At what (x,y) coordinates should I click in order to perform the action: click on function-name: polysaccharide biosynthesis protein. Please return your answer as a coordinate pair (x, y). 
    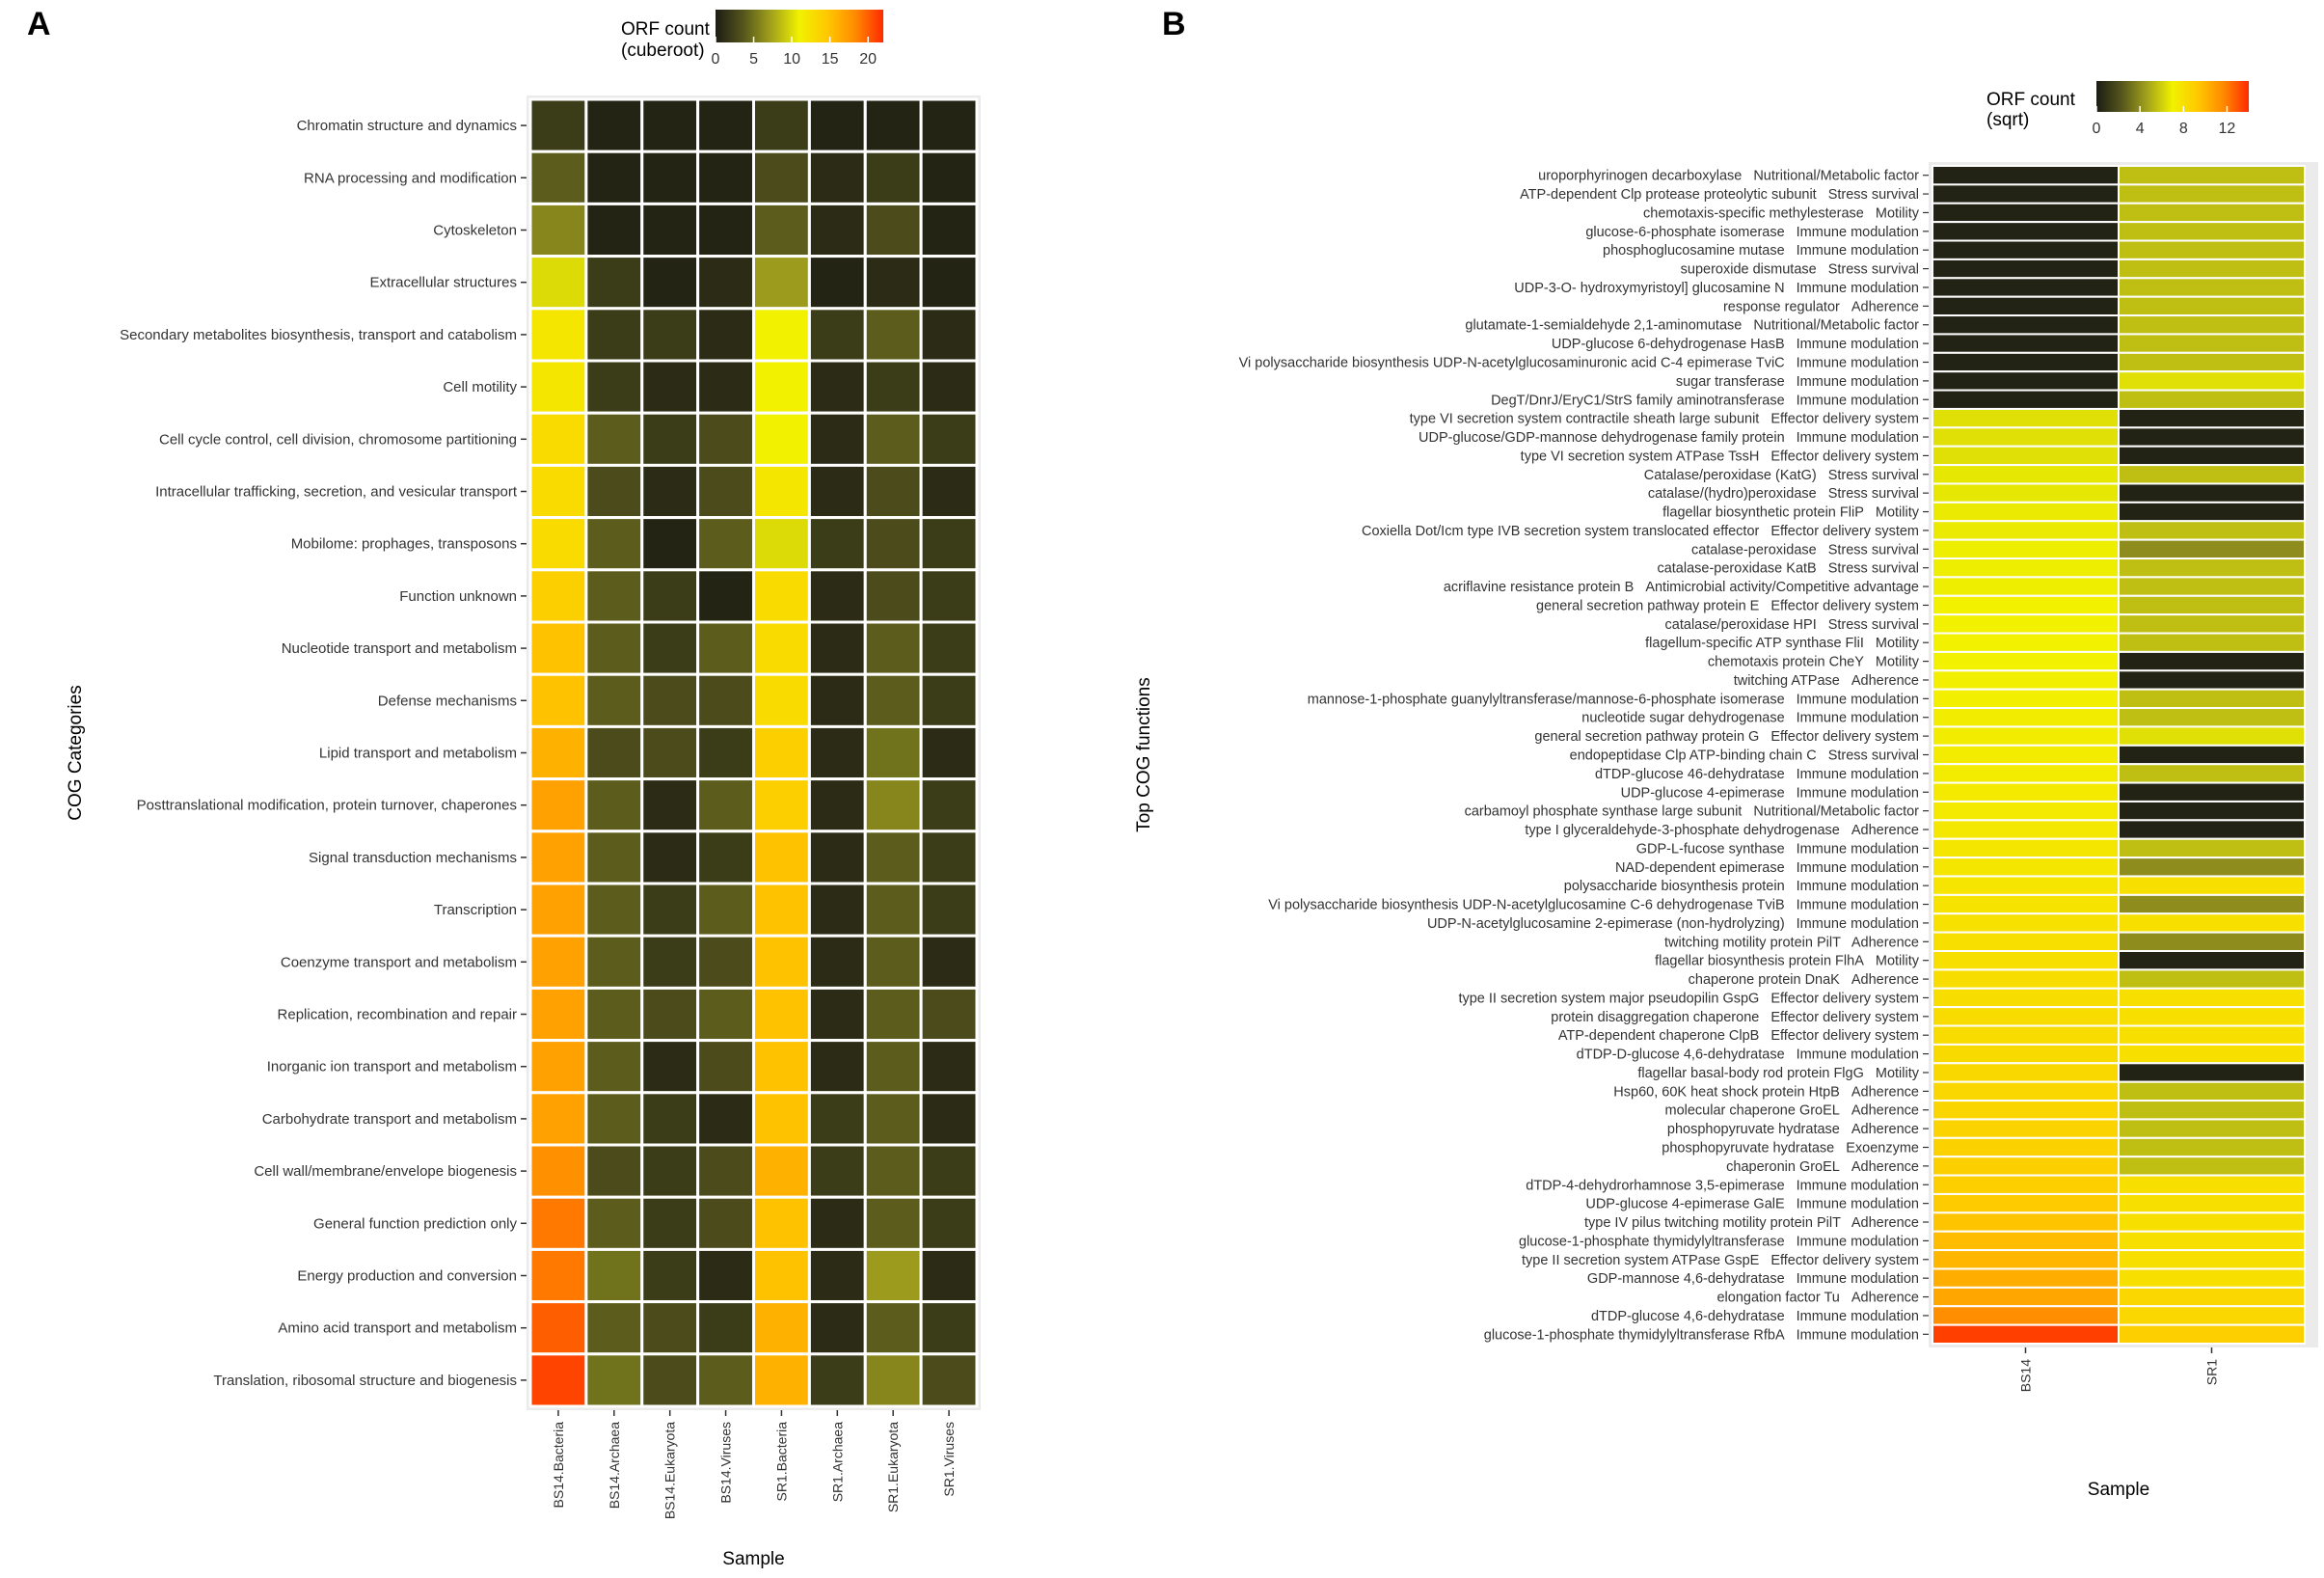
    Looking at the image, I should click on (1674, 887).